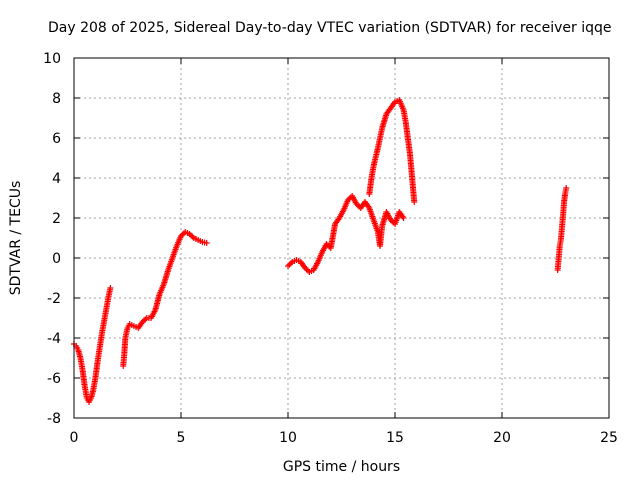 The height and width of the screenshot is (480, 640). Describe the element at coordinates (341, 467) in the screenshot. I see `x-axis-label: GPS time / hours` at that location.